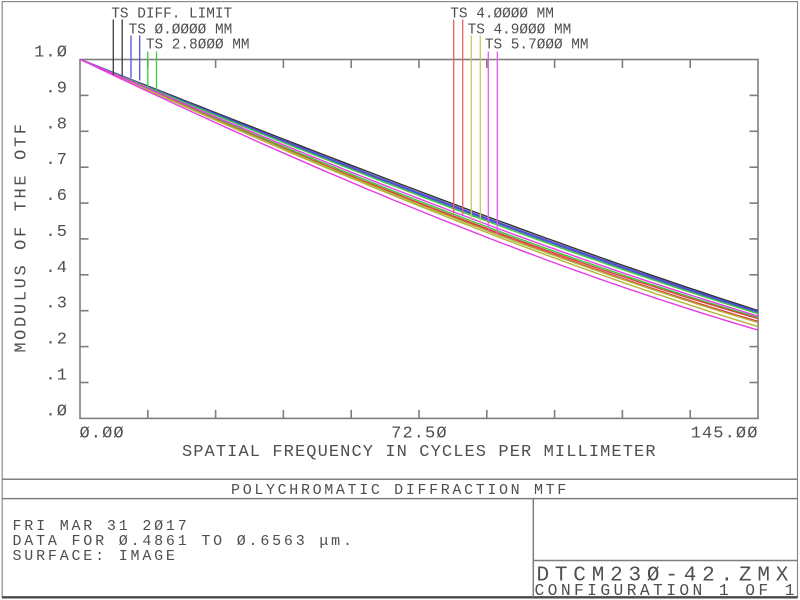  Describe the element at coordinates (56, 268) in the screenshot. I see `svg-text: .4` at that location.